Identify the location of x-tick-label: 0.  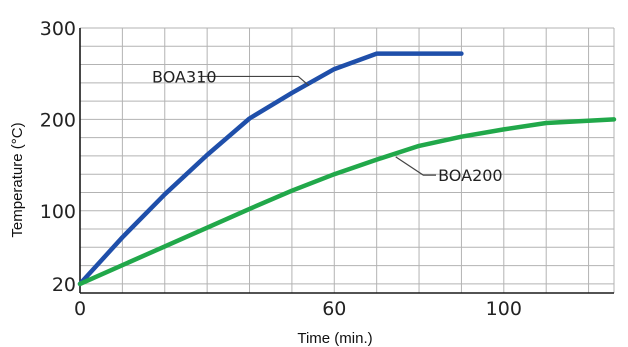
(80, 309).